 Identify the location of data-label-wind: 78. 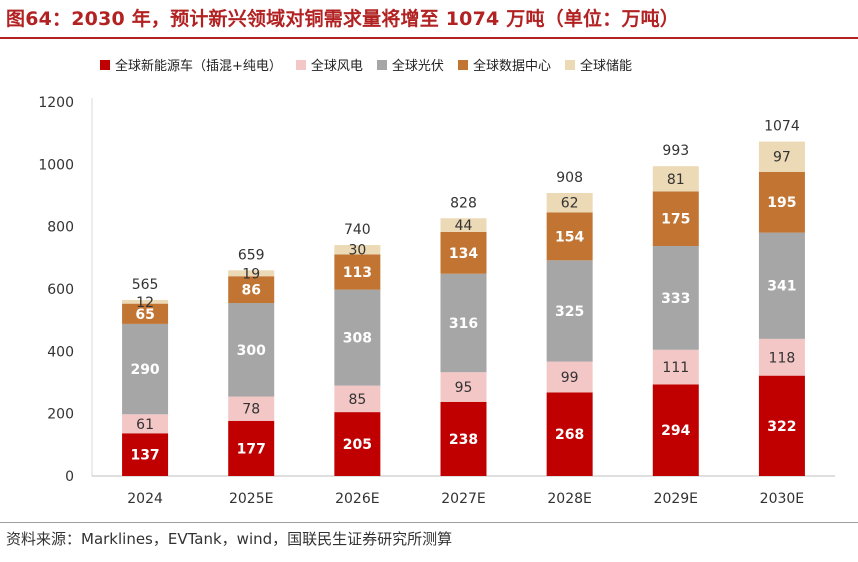
(251, 410).